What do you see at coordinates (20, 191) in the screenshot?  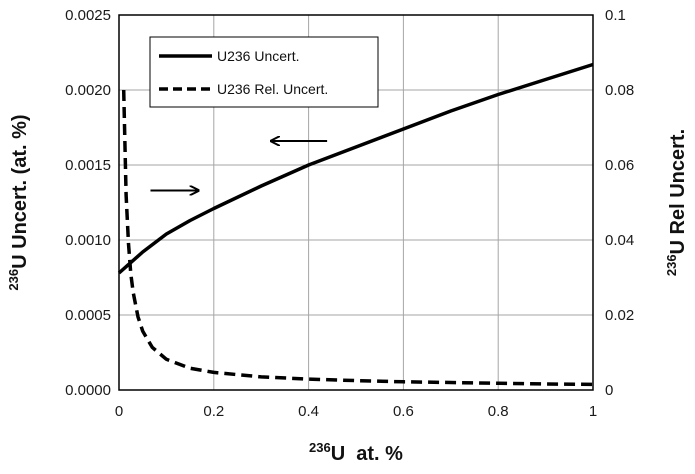 I see `y-left-axis-title-text: U Uncert. (at. %)` at bounding box center [20, 191].